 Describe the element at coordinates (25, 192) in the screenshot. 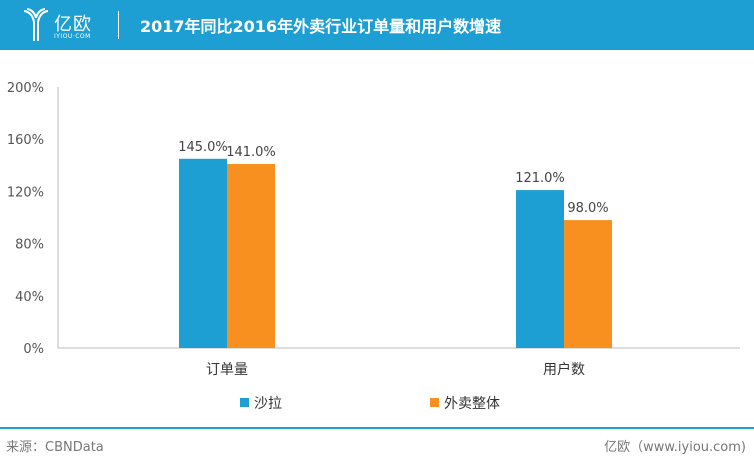

I see `y-tick-label: 120%` at that location.